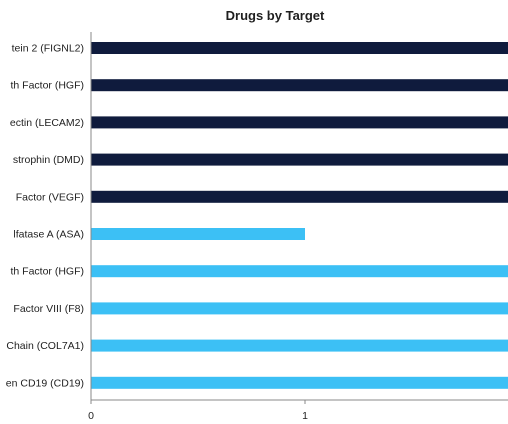 Image resolution: width=508 pixels, height=424 pixels. I want to click on category-label: Factor VIII (F8), so click(48, 309).